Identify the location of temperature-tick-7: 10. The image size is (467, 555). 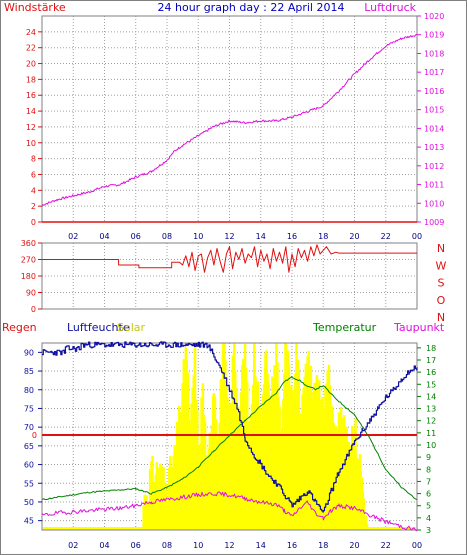
(431, 445).